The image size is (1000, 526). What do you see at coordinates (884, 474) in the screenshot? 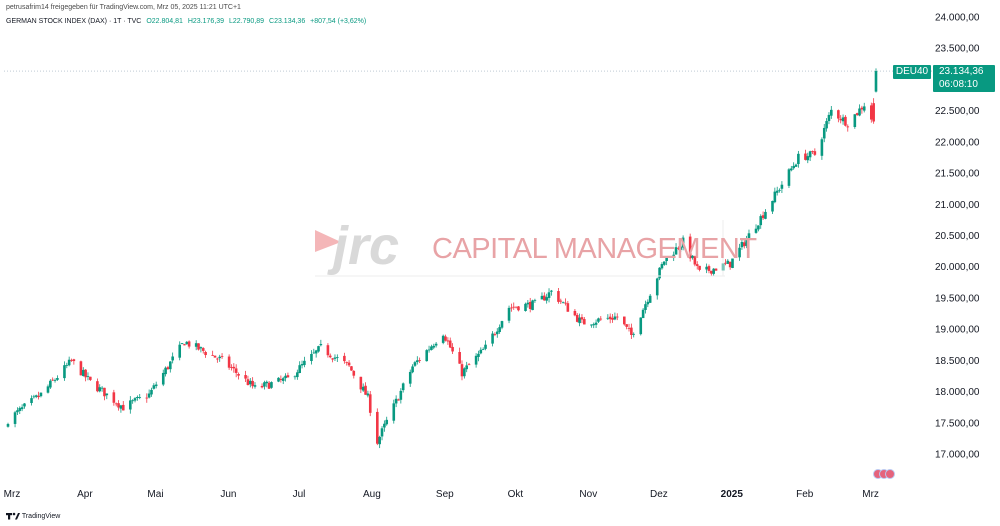
I see `event-markers-icon` at bounding box center [884, 474].